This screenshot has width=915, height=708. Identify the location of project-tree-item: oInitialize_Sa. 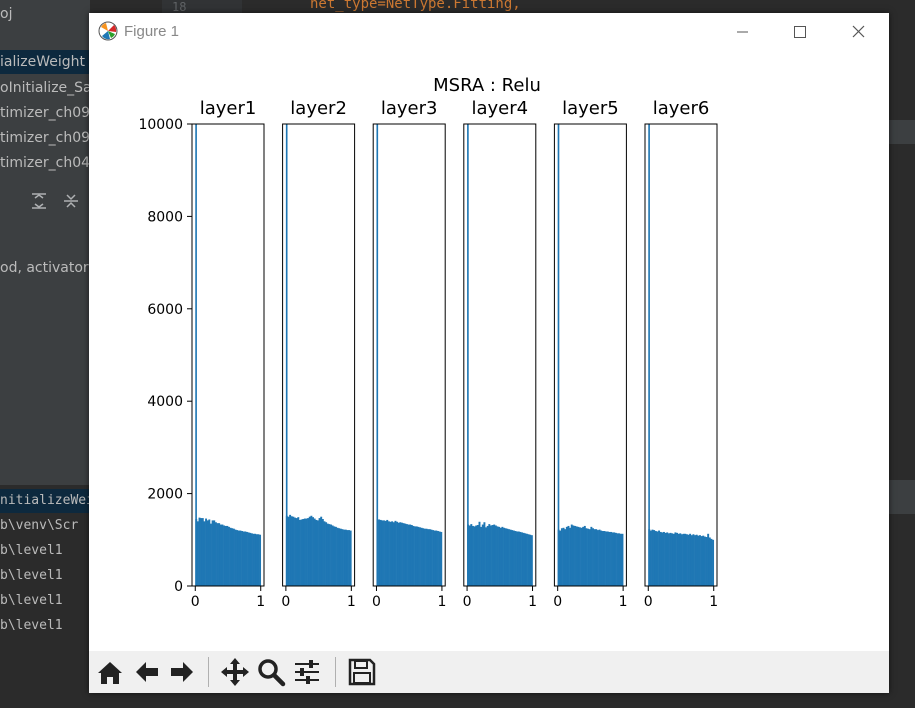
(46, 88).